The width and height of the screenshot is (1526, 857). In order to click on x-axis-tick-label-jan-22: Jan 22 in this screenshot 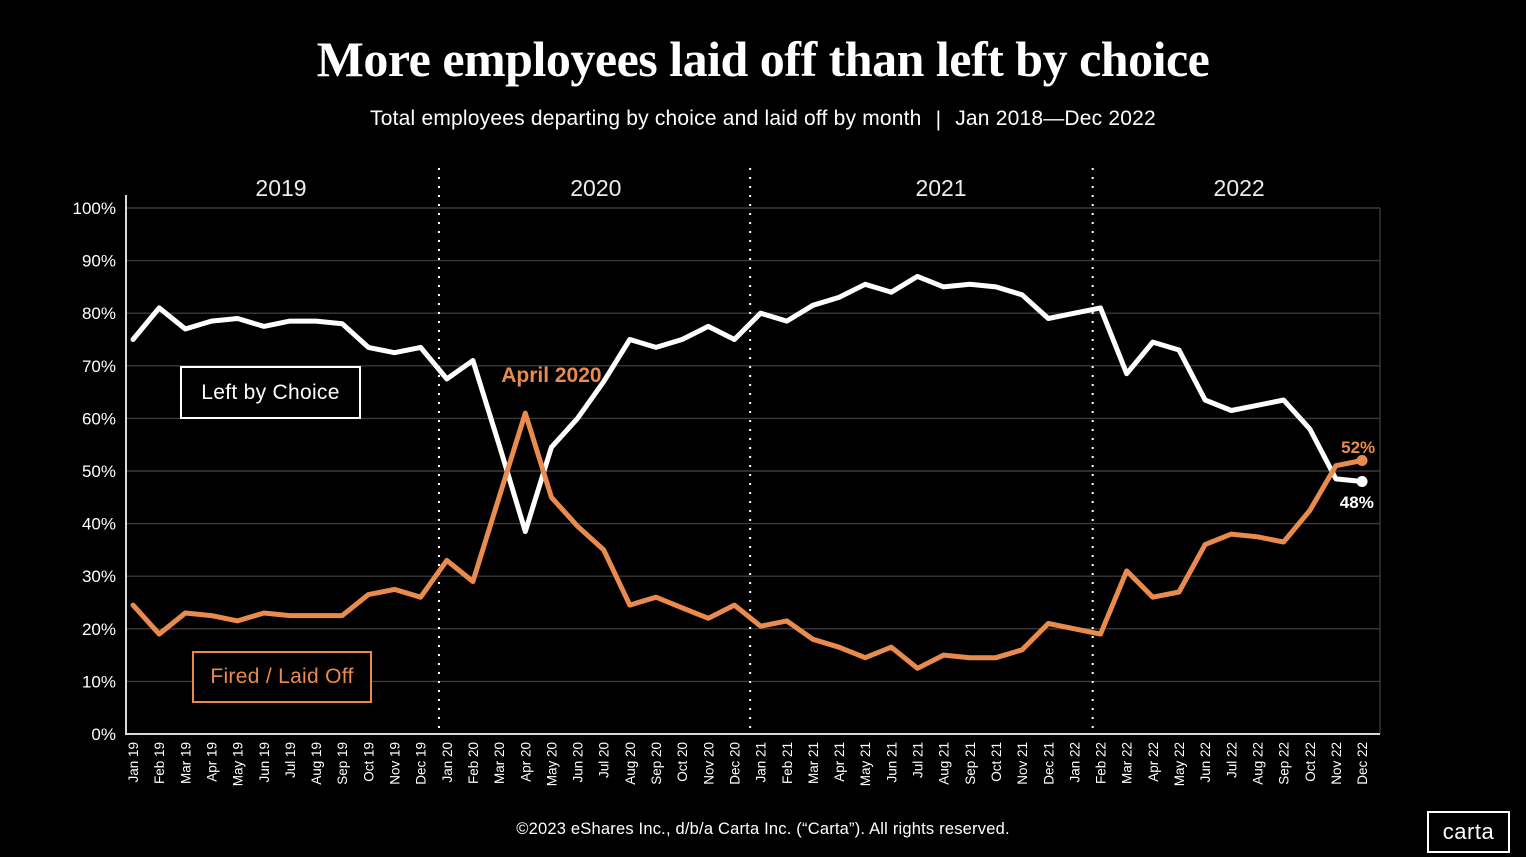, I will do `click(1074, 762)`.